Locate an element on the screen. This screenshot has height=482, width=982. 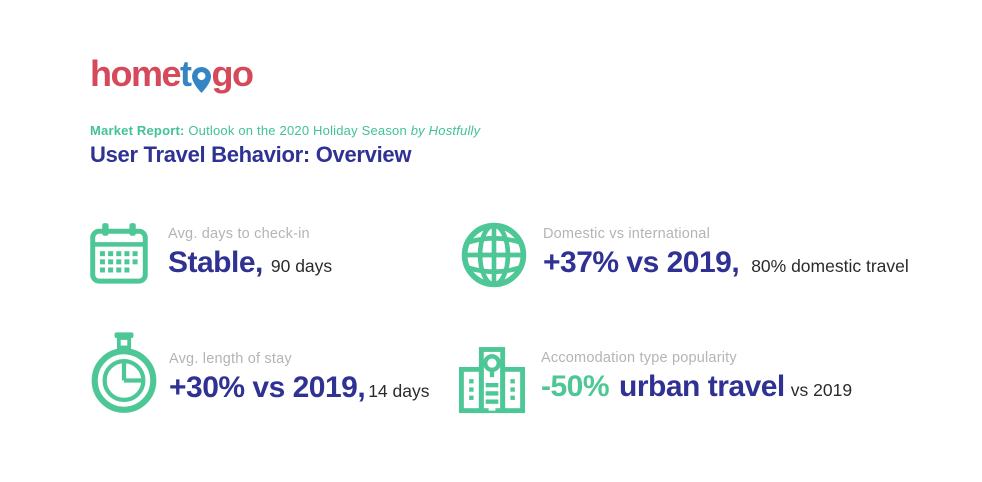
logo-text-go: go is located at coordinates (232, 73).